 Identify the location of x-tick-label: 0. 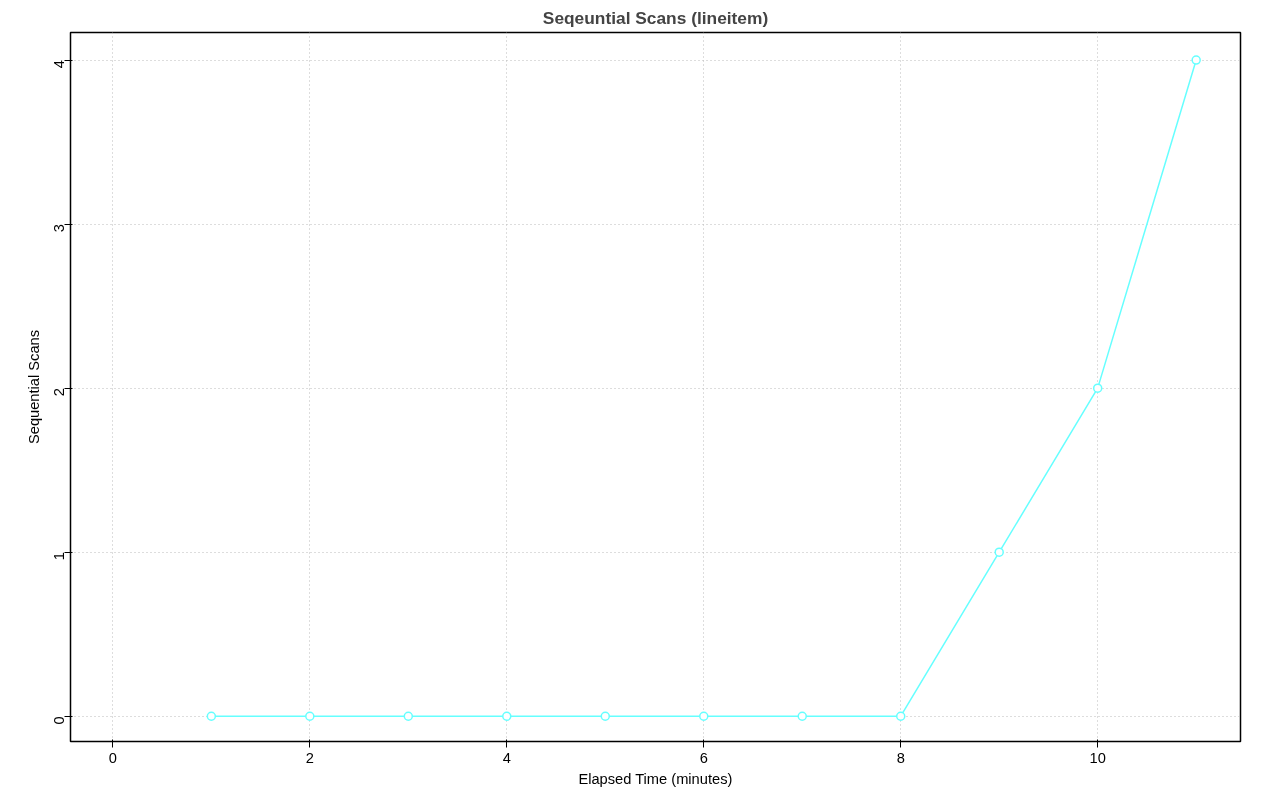
(112, 757).